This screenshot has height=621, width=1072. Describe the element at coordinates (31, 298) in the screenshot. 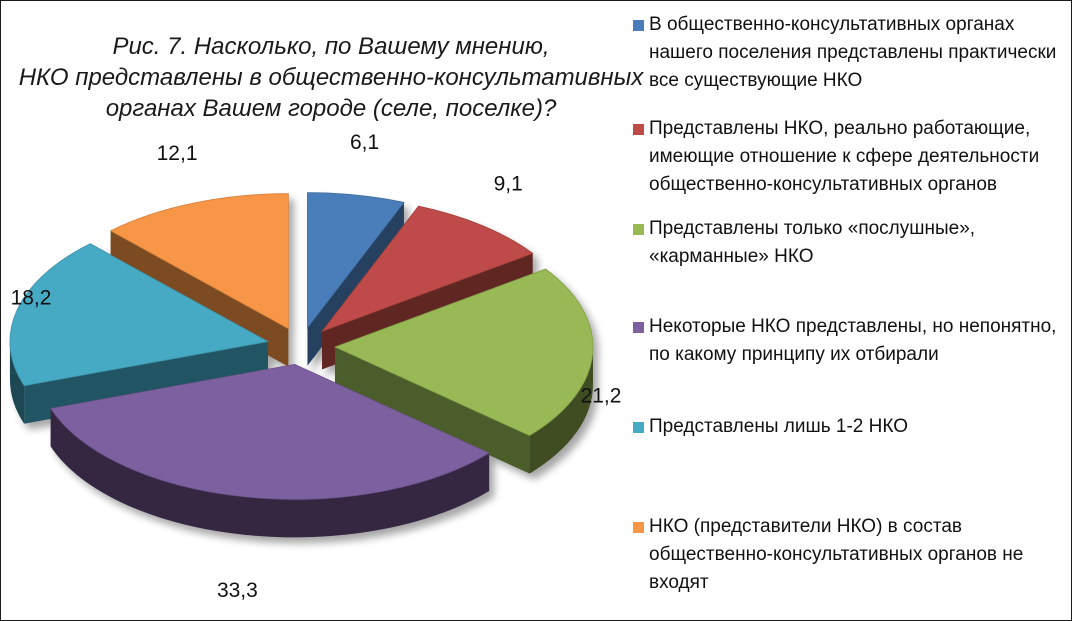

I see `data-label-5: 18,2` at that location.